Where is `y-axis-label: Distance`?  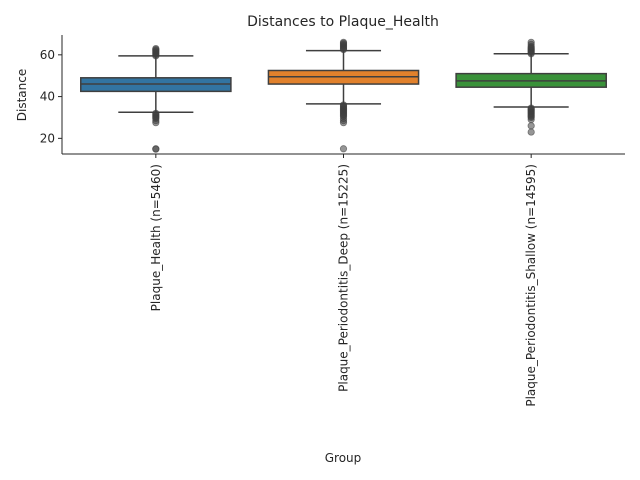
y-axis-label: Distance is located at coordinates (22, 95).